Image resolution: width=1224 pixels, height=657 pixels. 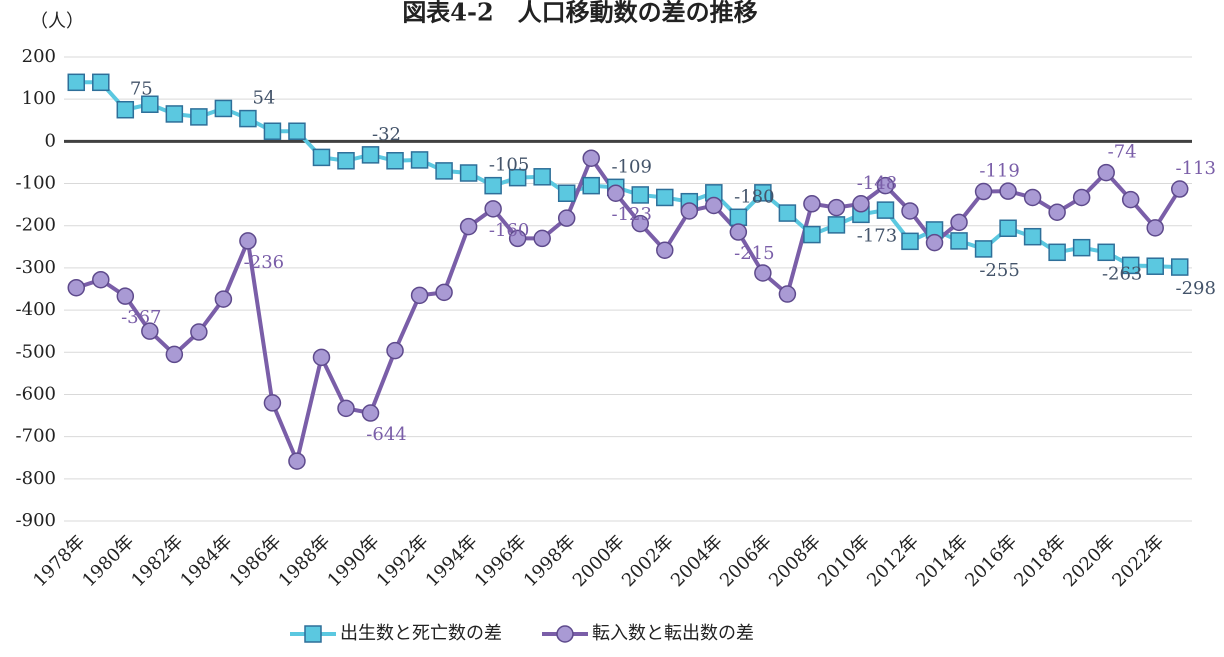 What do you see at coordinates (57, 21) in the screenshot?
I see `y-axis-label: （人）` at bounding box center [57, 21].